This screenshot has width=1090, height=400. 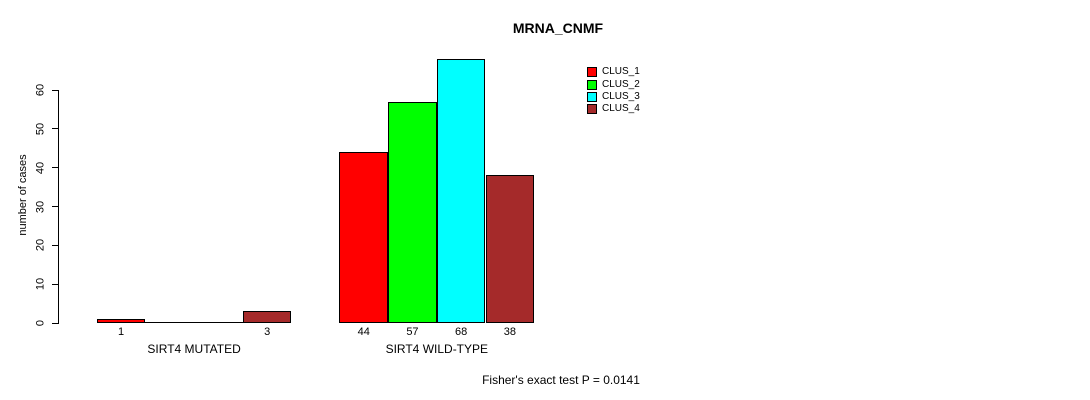 I want to click on y-tick-label: 50, so click(x=40, y=128).